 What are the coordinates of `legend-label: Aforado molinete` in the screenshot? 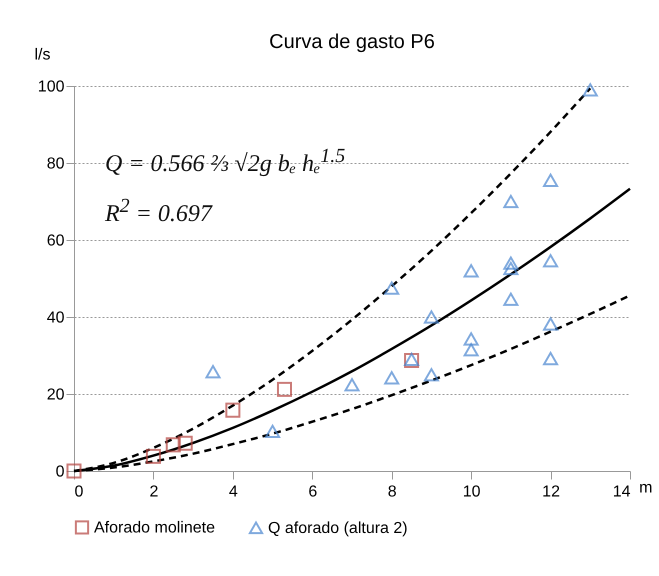 It's located at (155, 527).